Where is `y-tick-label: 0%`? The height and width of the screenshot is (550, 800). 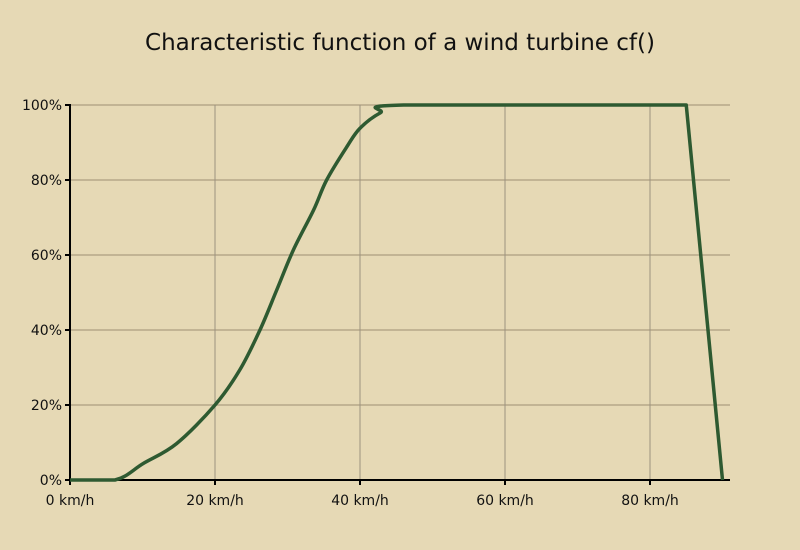
y-tick-label: 0% is located at coordinates (51, 481).